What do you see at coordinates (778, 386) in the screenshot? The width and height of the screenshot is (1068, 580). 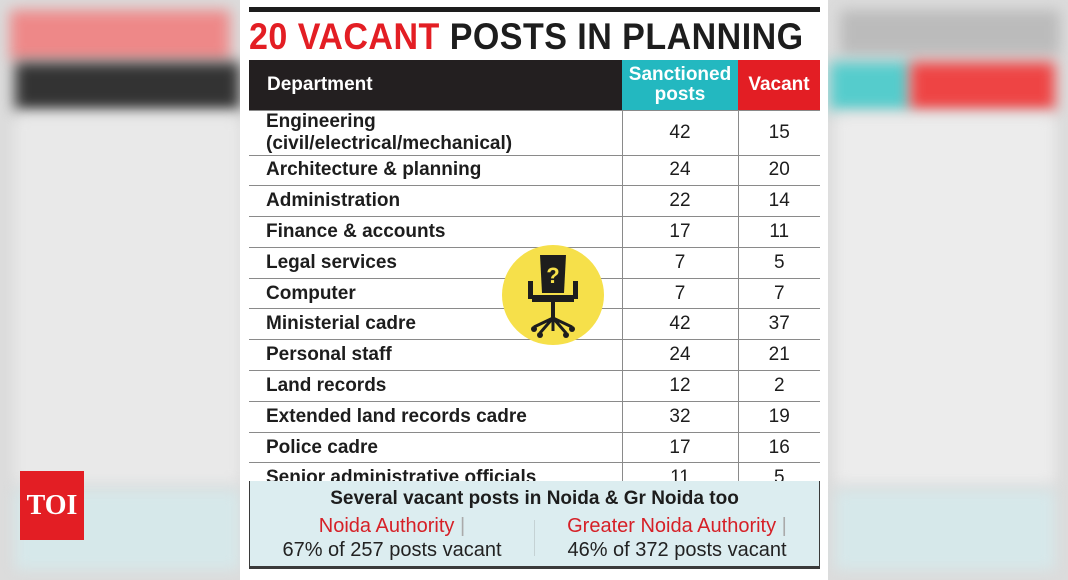 I see `vacant-cell: 2` at bounding box center [778, 386].